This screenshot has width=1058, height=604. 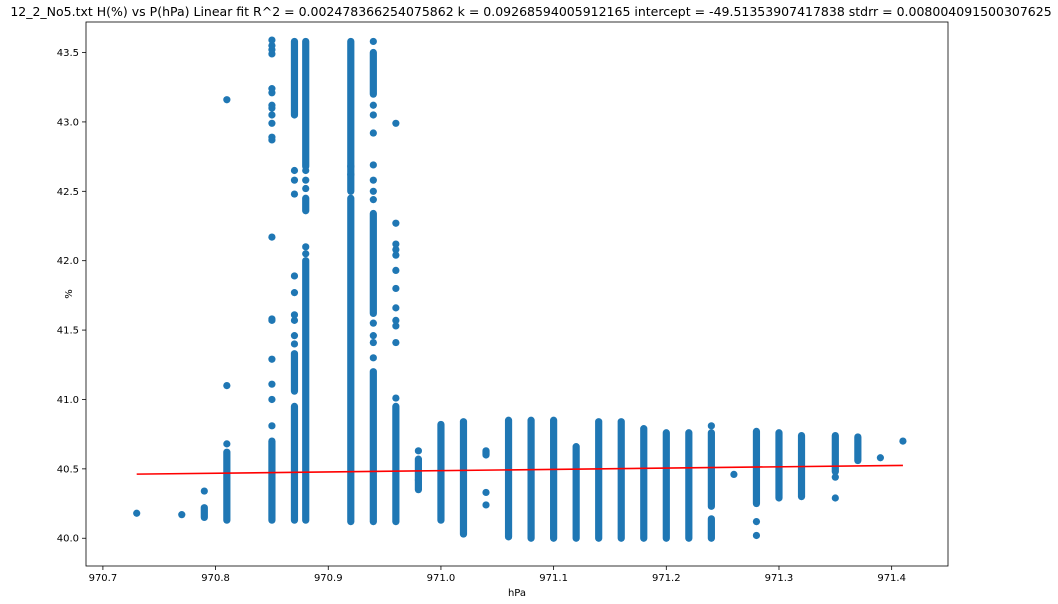 I want to click on x-tick-label: 971.2, so click(x=666, y=578).